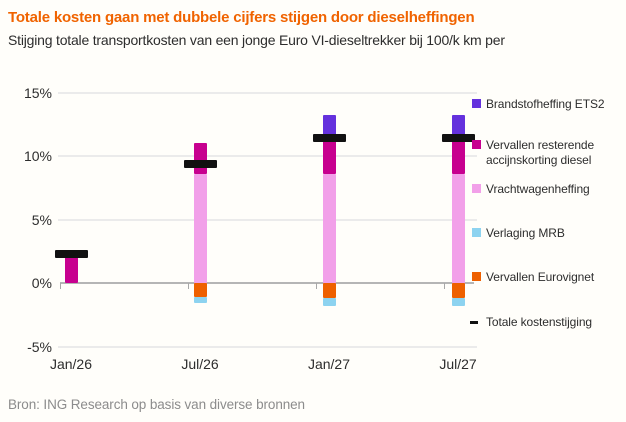 Image resolution: width=626 pixels, height=422 pixels. What do you see at coordinates (37, 92) in the screenshot?
I see `y-tick-label: 15%` at bounding box center [37, 92].